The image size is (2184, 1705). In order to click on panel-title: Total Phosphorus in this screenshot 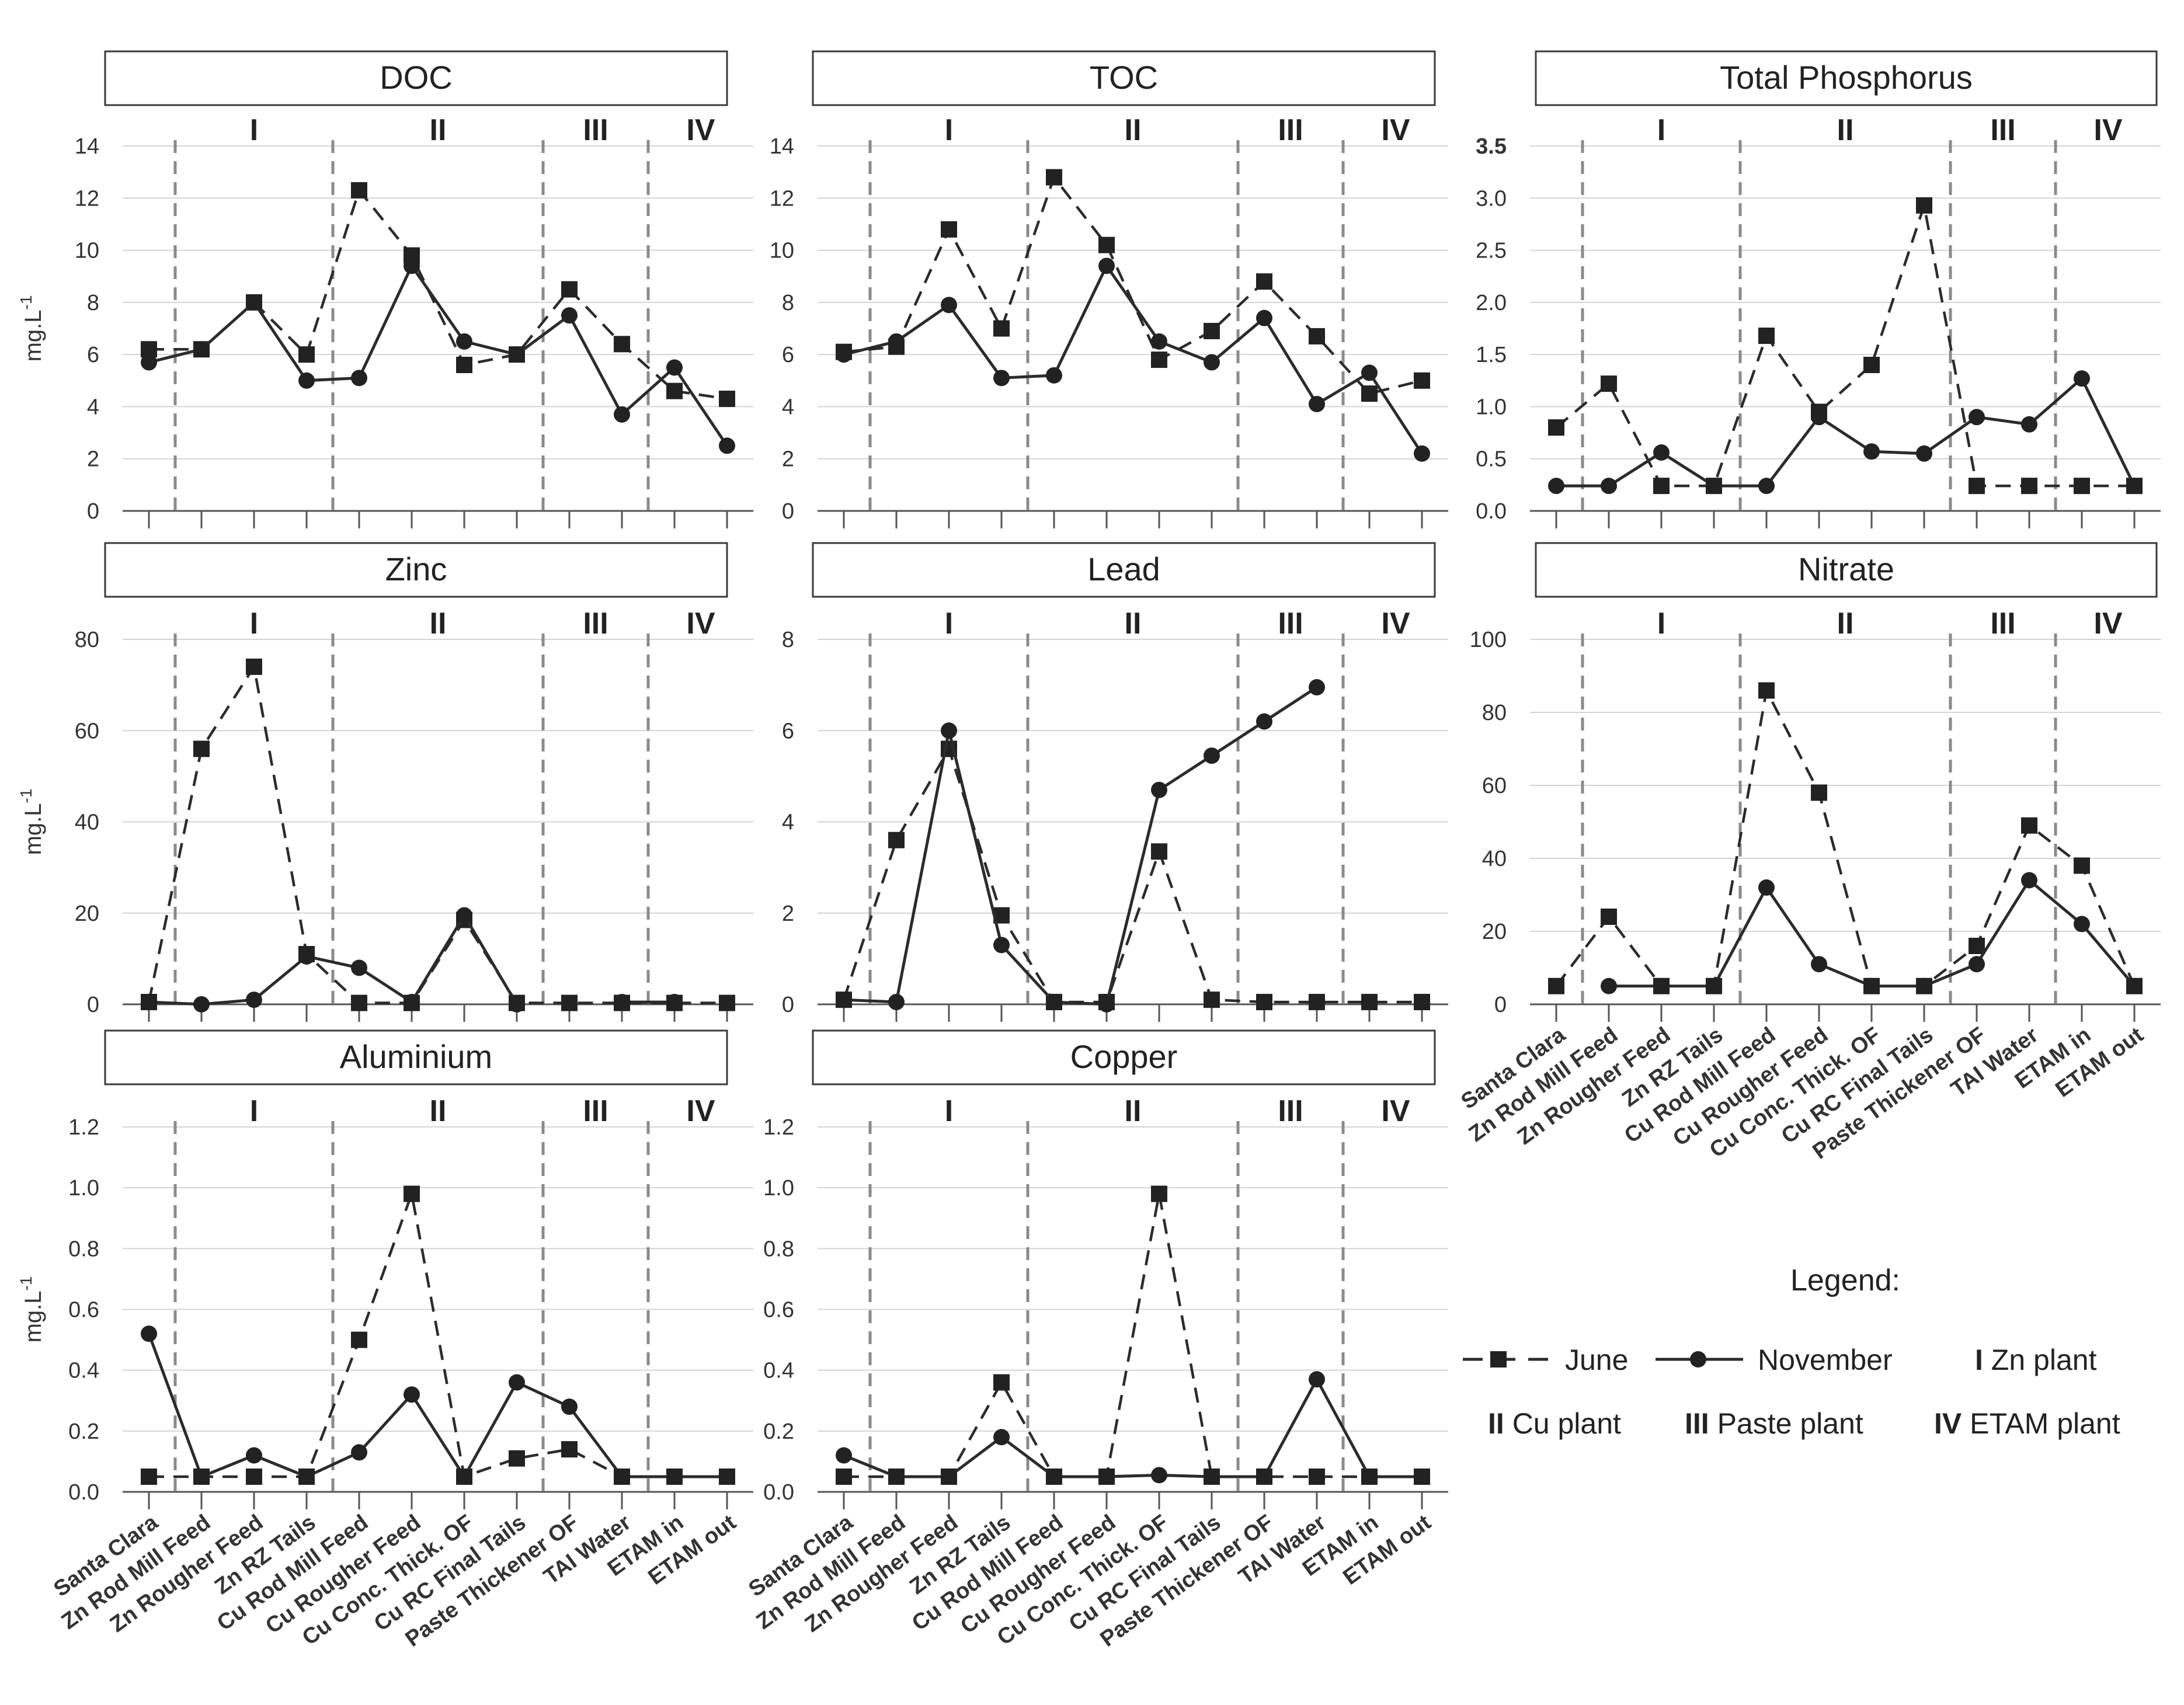, I will do `click(1846, 77)`.